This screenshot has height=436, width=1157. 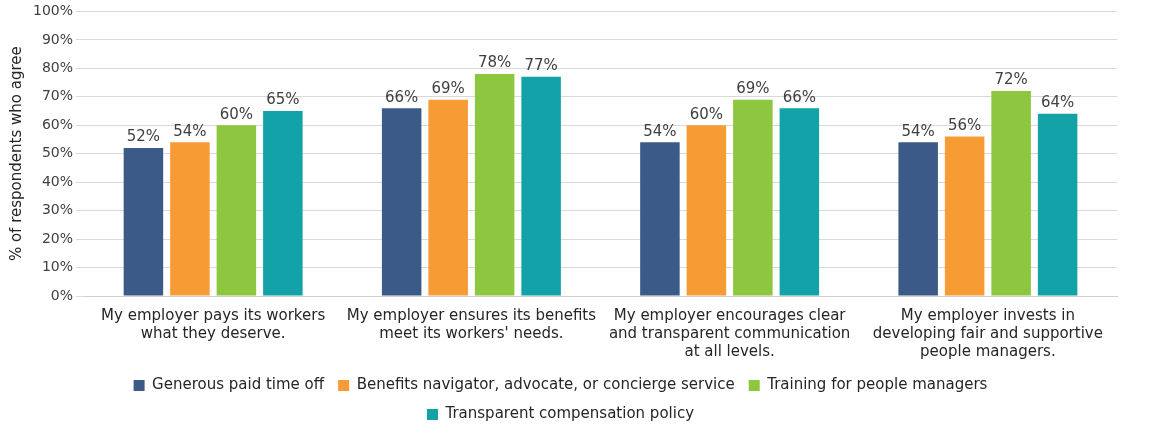 What do you see at coordinates (494, 62) in the screenshot?
I see `data-label: 78%` at bounding box center [494, 62].